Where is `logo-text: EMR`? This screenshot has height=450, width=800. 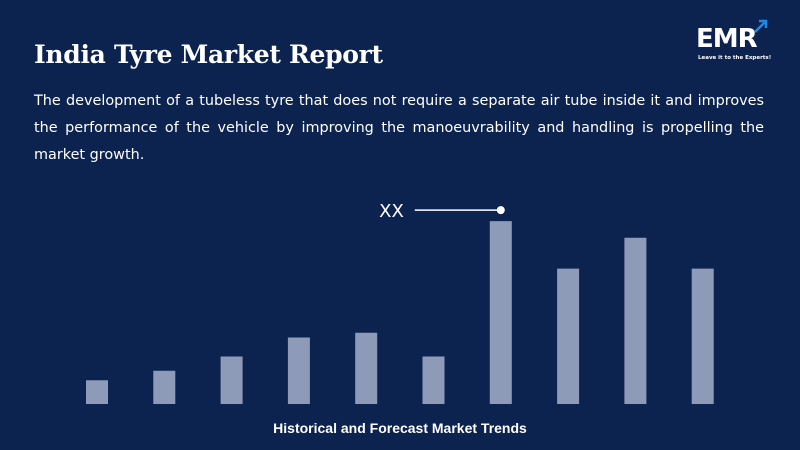 logo-text: EMR is located at coordinates (727, 39).